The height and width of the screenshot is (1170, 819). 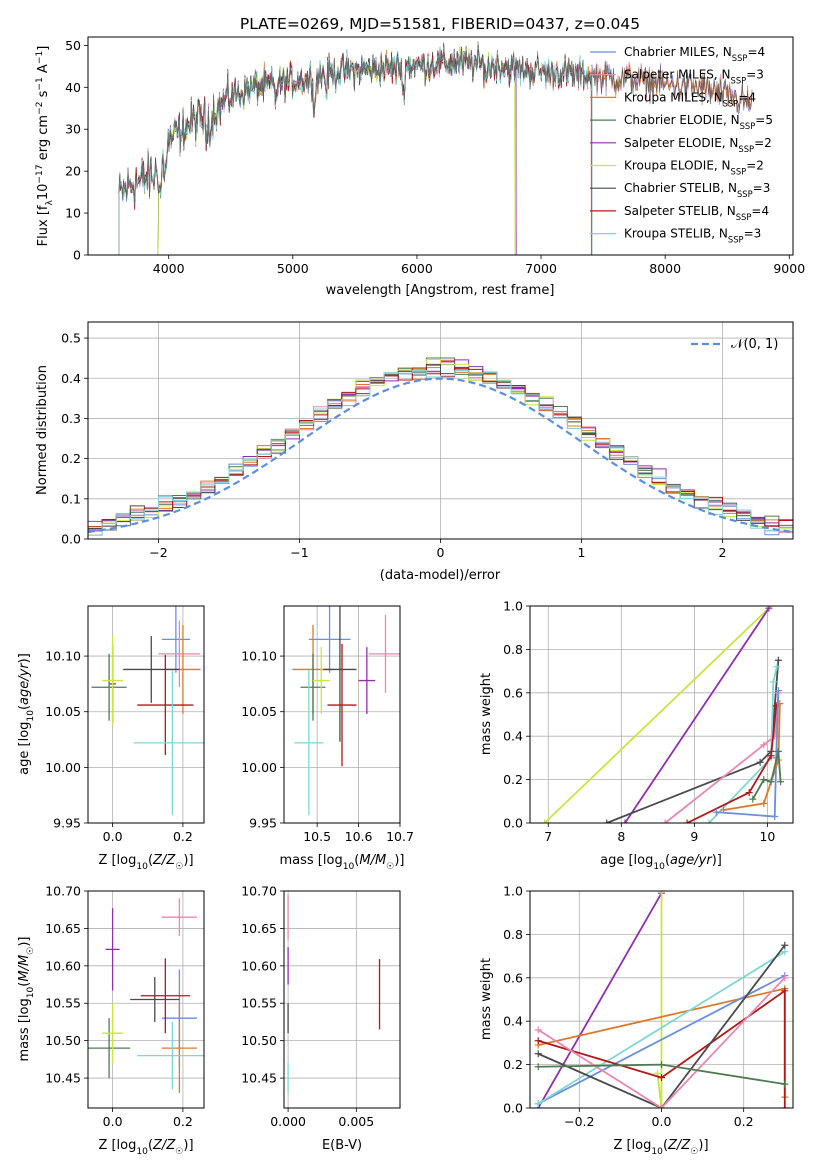 I want to click on y-tick-label: 50, so click(x=73, y=45).